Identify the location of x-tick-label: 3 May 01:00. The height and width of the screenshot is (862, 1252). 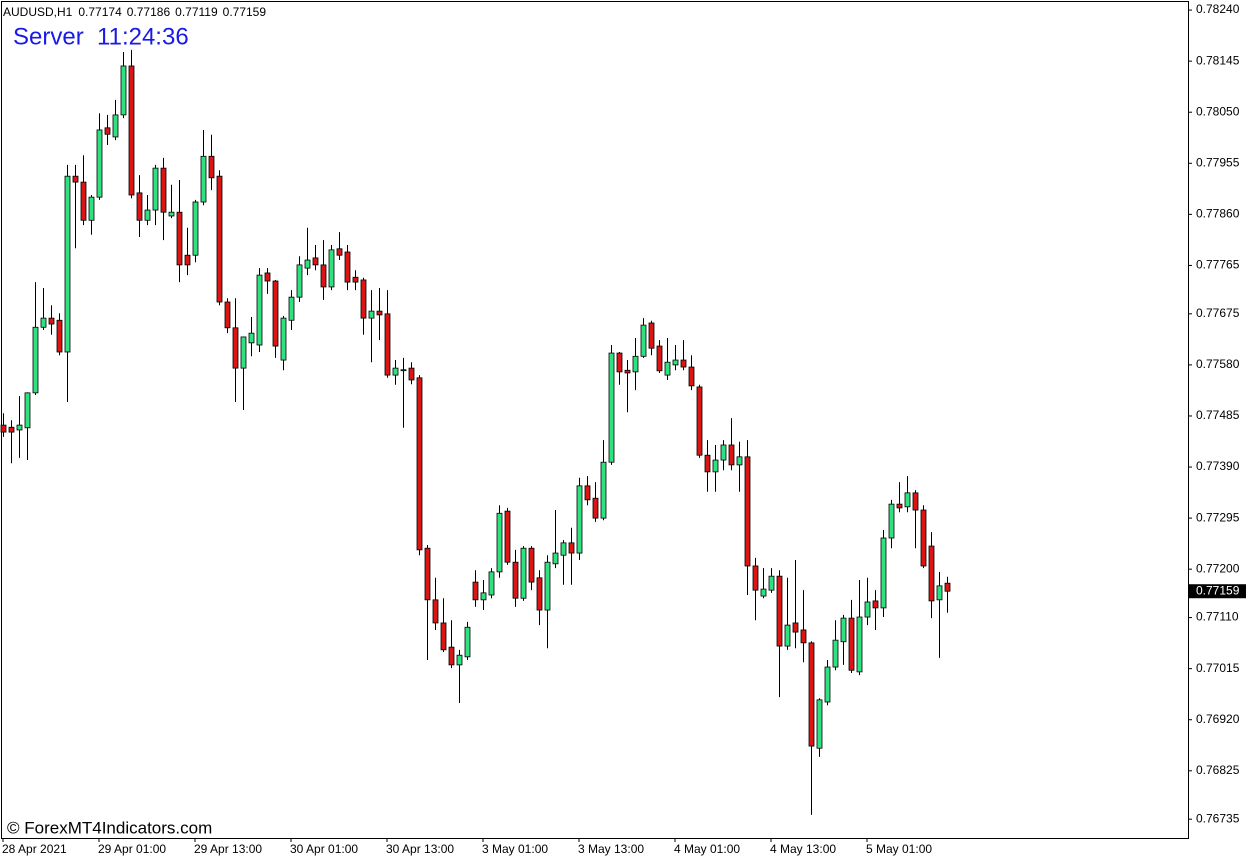
(515, 849).